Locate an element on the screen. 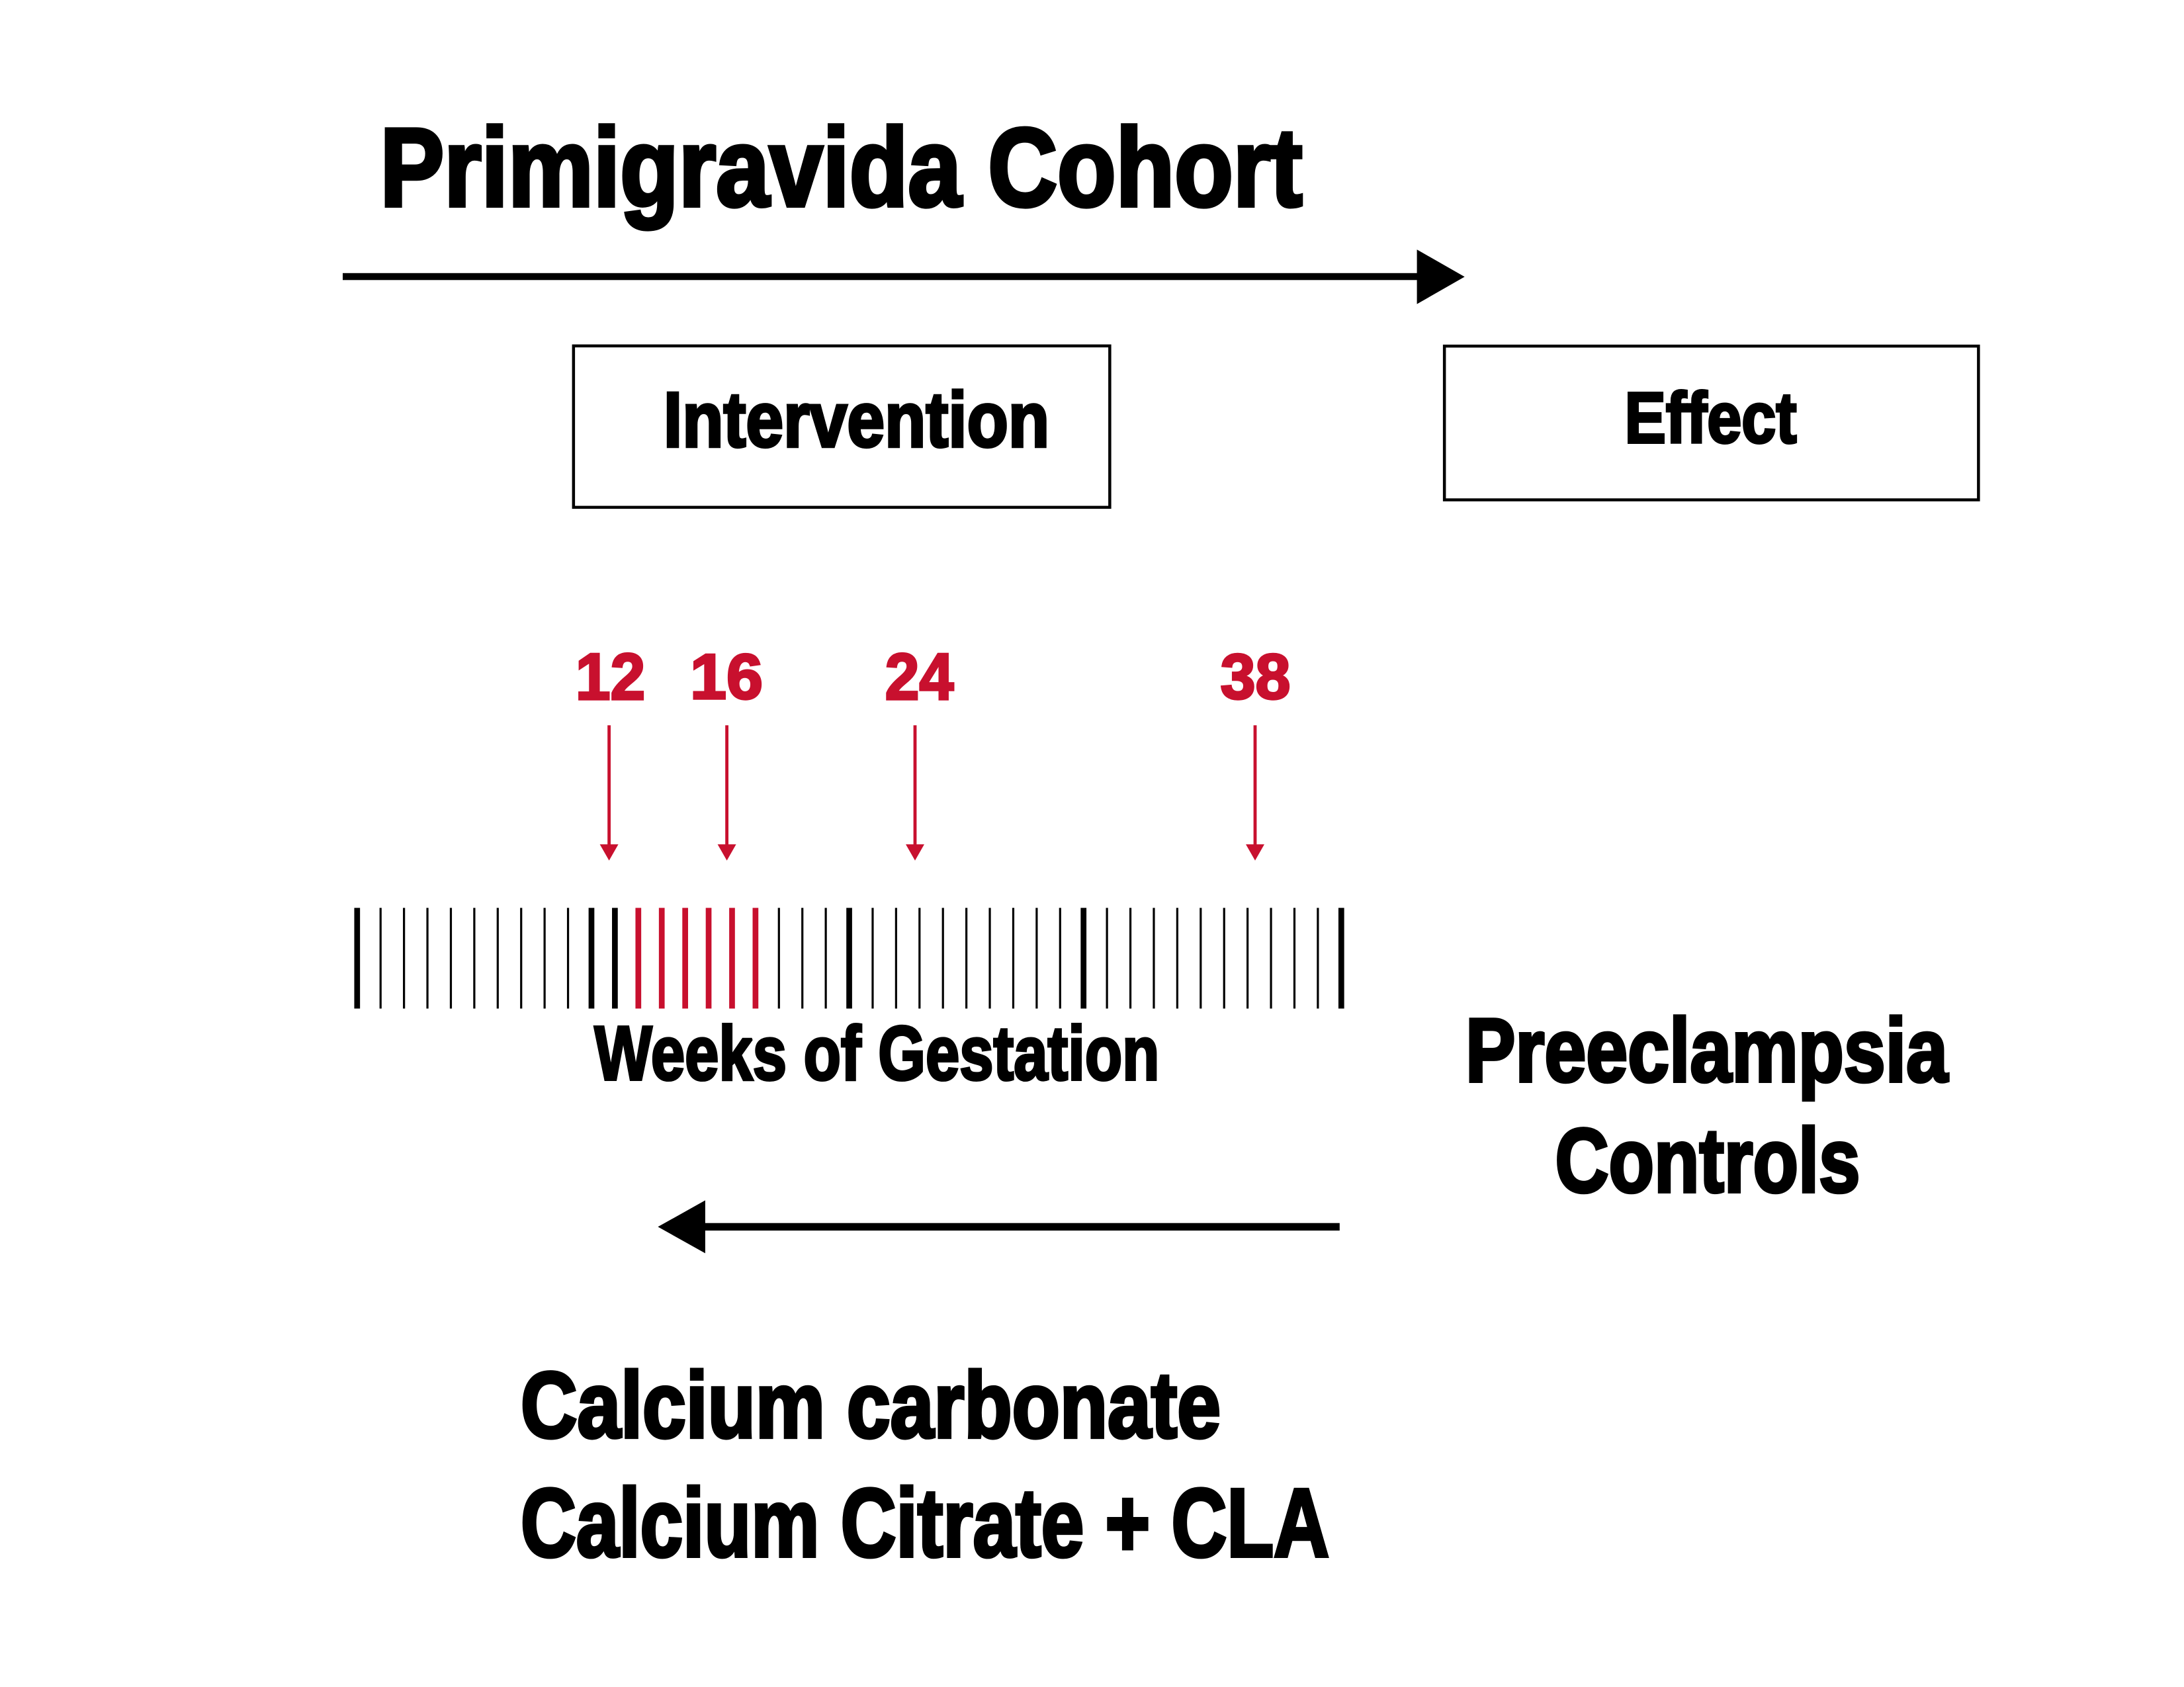 The width and height of the screenshot is (2184, 1687). svg-text: 38 is located at coordinates (1256, 677).